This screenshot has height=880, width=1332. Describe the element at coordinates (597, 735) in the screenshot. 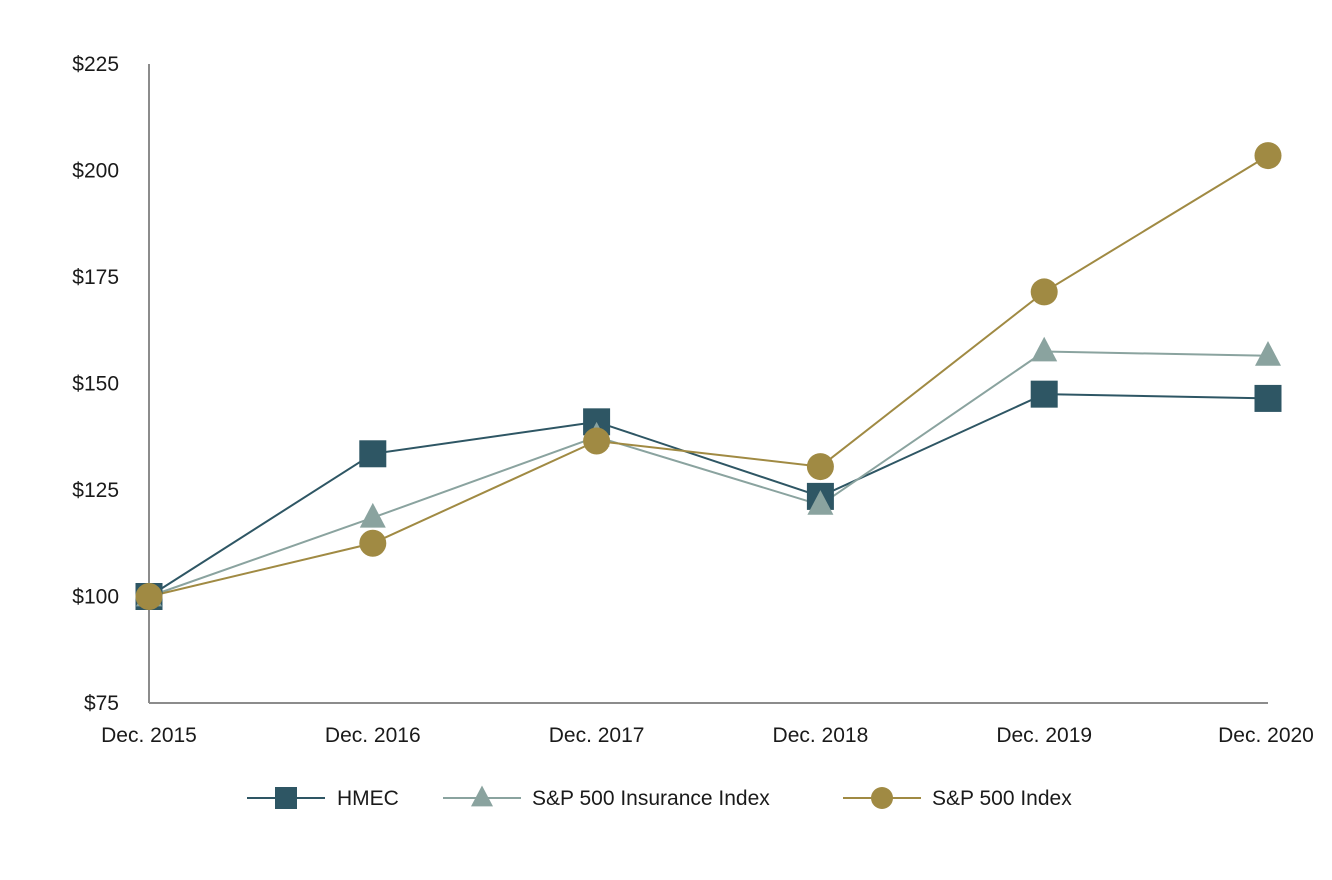

I see `x-tick-label: Dec. 2017` at that location.